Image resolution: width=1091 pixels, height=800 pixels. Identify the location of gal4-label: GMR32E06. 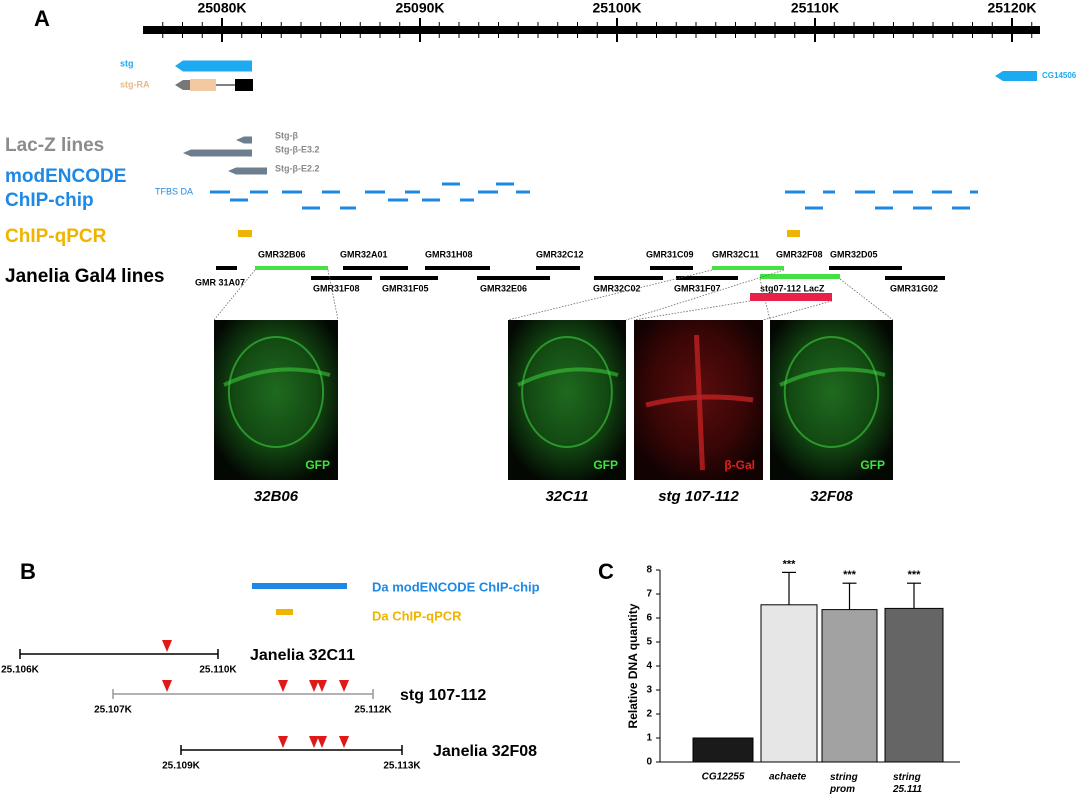
(503, 288).